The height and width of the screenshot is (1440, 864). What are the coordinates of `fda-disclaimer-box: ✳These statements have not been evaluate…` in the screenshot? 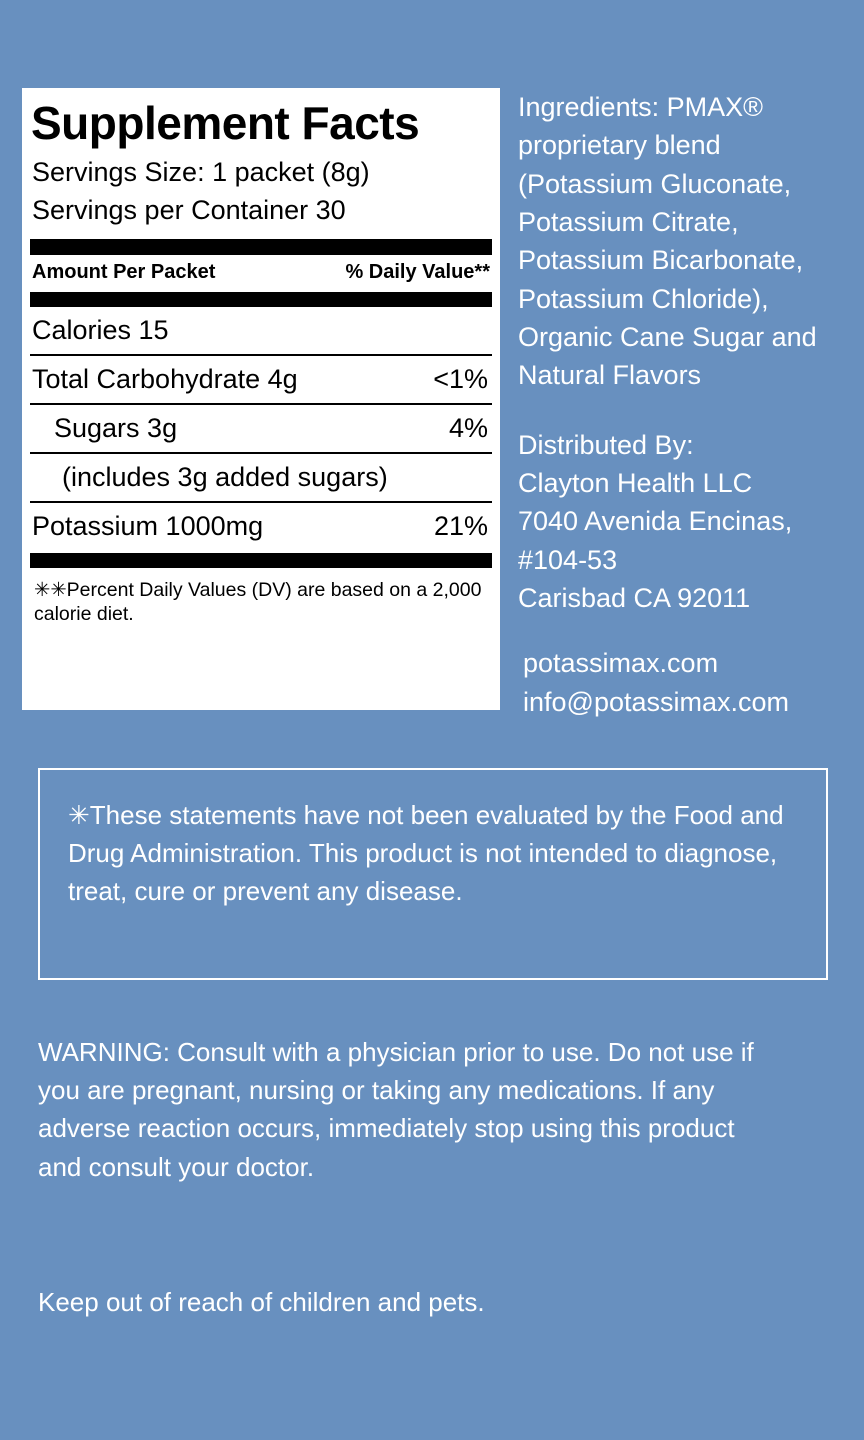 It's located at (433, 874).